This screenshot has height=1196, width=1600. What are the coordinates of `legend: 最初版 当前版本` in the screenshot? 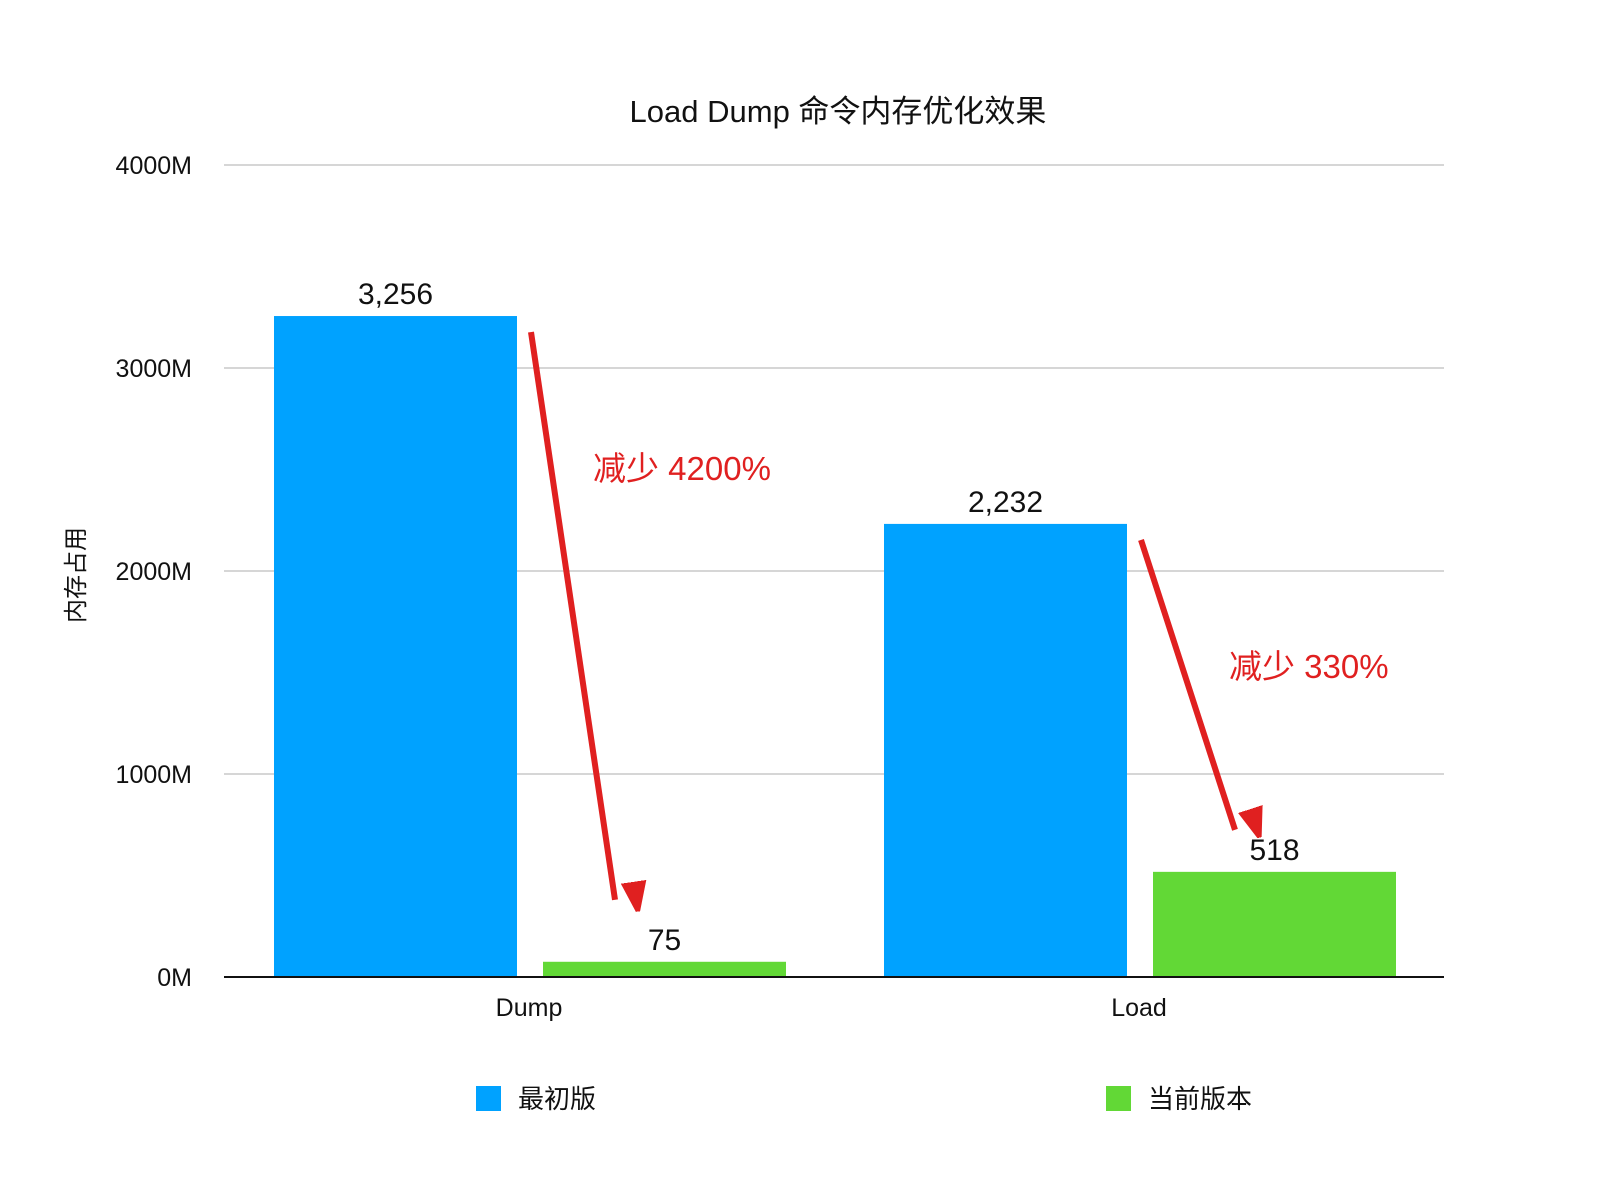 It's located at (864, 1099).